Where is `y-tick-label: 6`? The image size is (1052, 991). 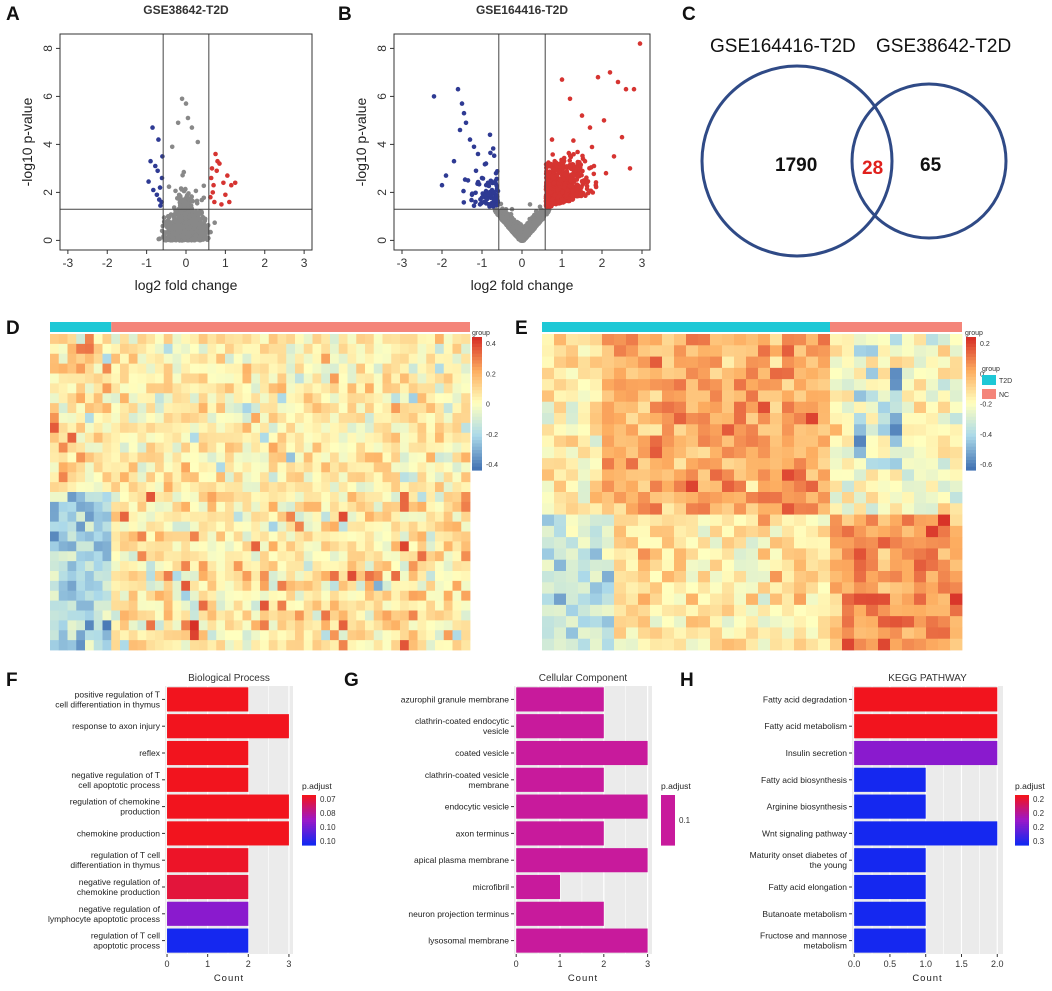
y-tick-label: 6 is located at coordinates (382, 96).